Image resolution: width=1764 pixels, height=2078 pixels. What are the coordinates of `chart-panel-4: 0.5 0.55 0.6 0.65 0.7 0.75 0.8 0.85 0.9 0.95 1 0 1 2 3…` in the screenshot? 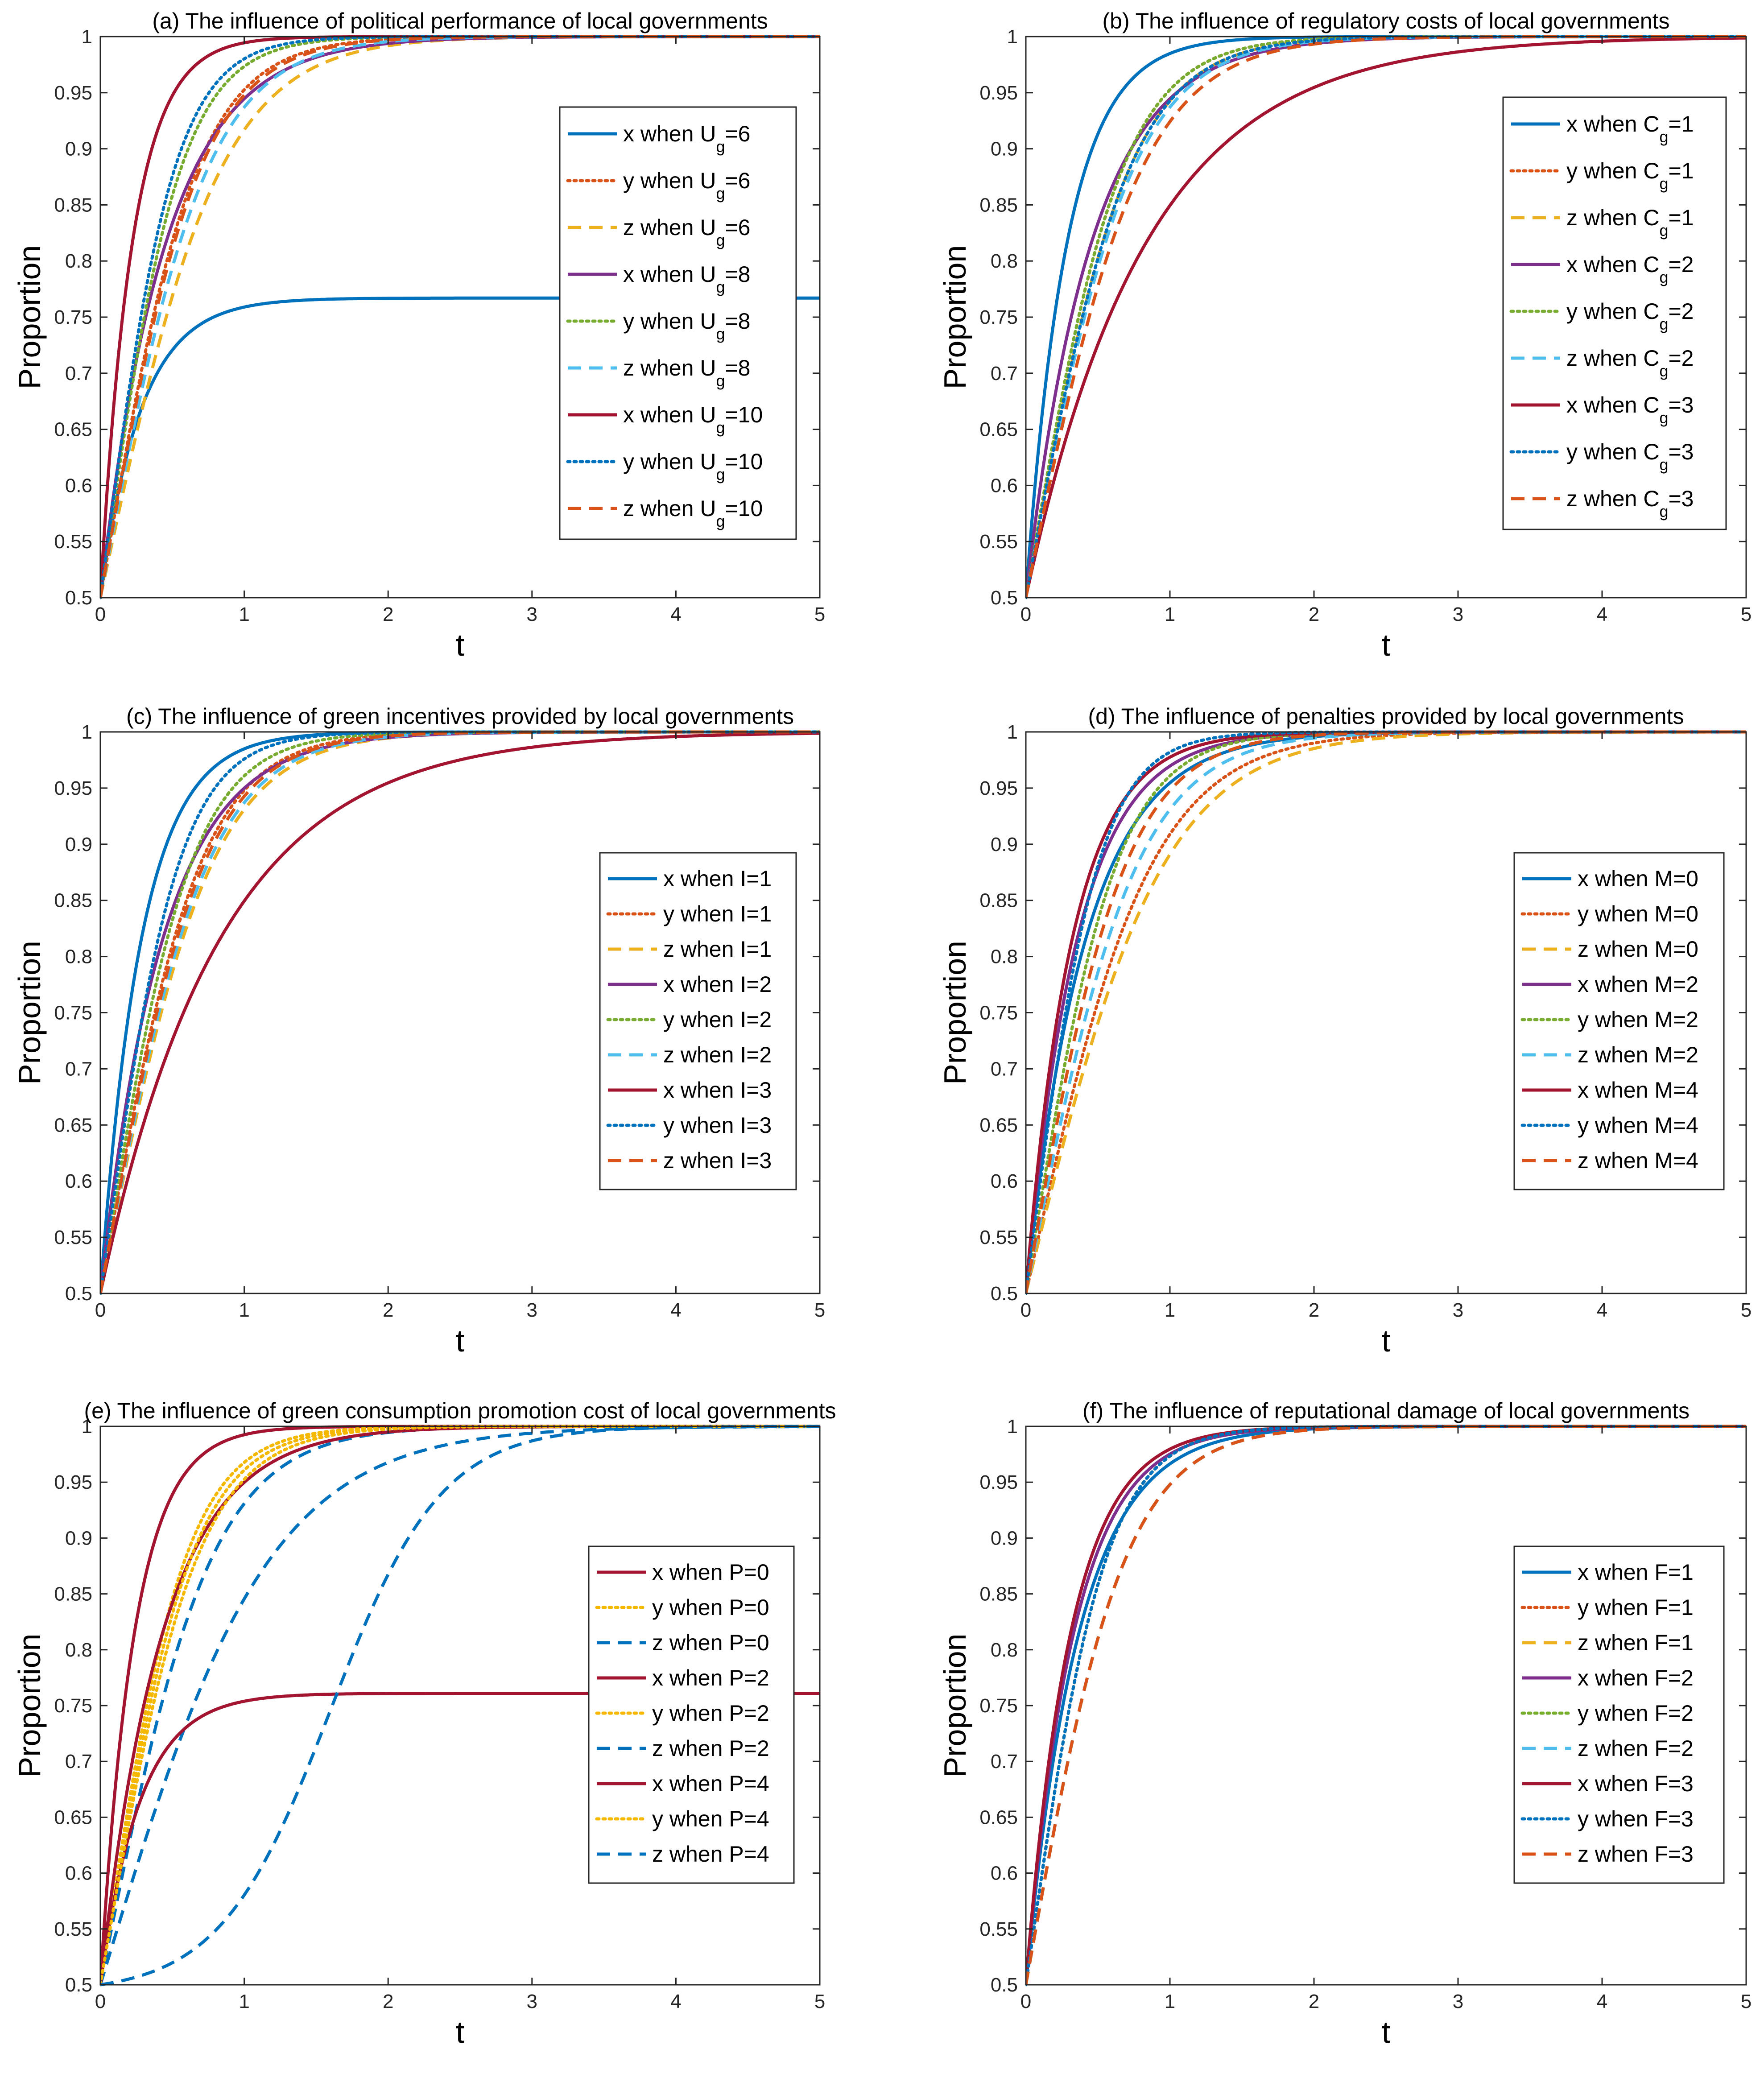 It's located at (1345, 1031).